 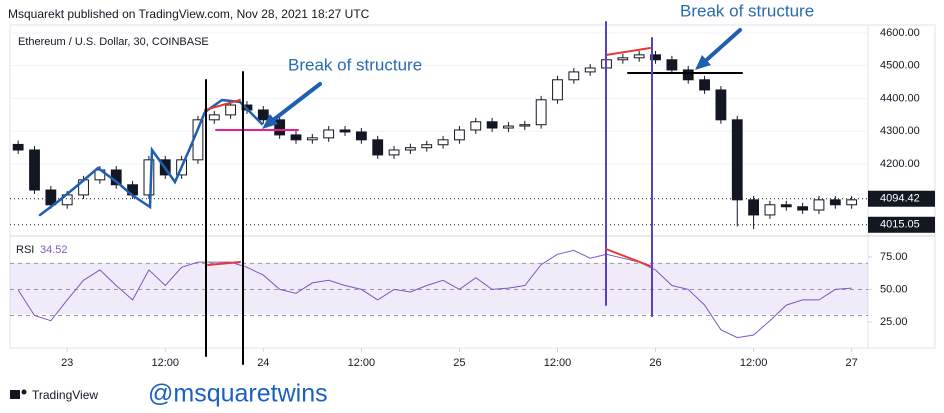 What do you see at coordinates (238, 394) in the screenshot?
I see `watermark: @msquaretwins` at bounding box center [238, 394].